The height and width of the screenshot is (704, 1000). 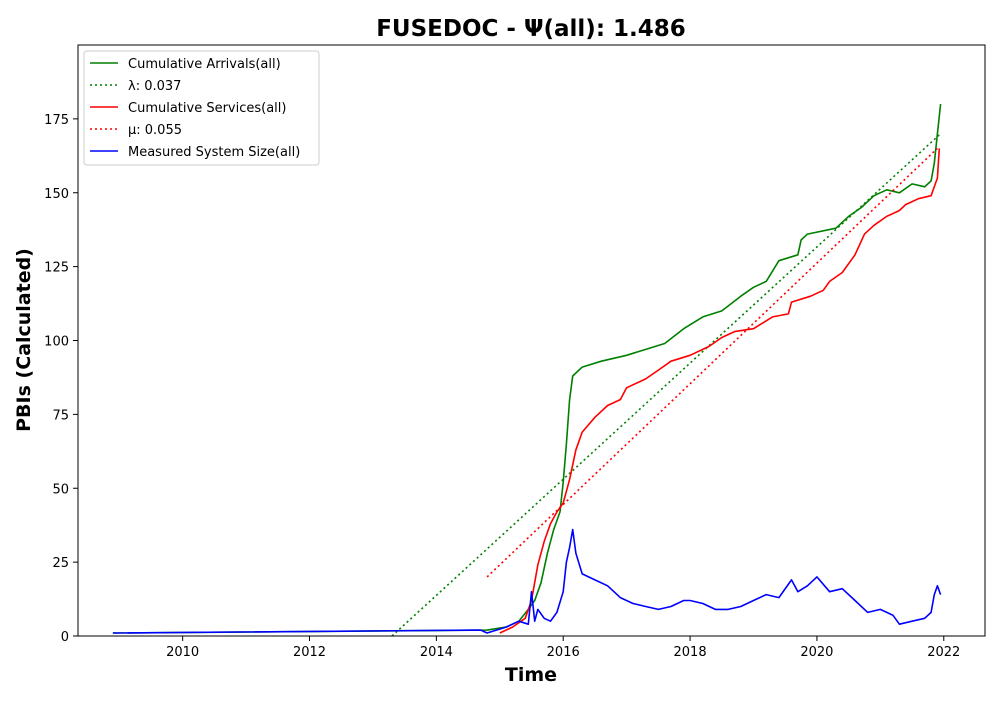 I want to click on y-tick-label: 175, so click(x=56, y=120).